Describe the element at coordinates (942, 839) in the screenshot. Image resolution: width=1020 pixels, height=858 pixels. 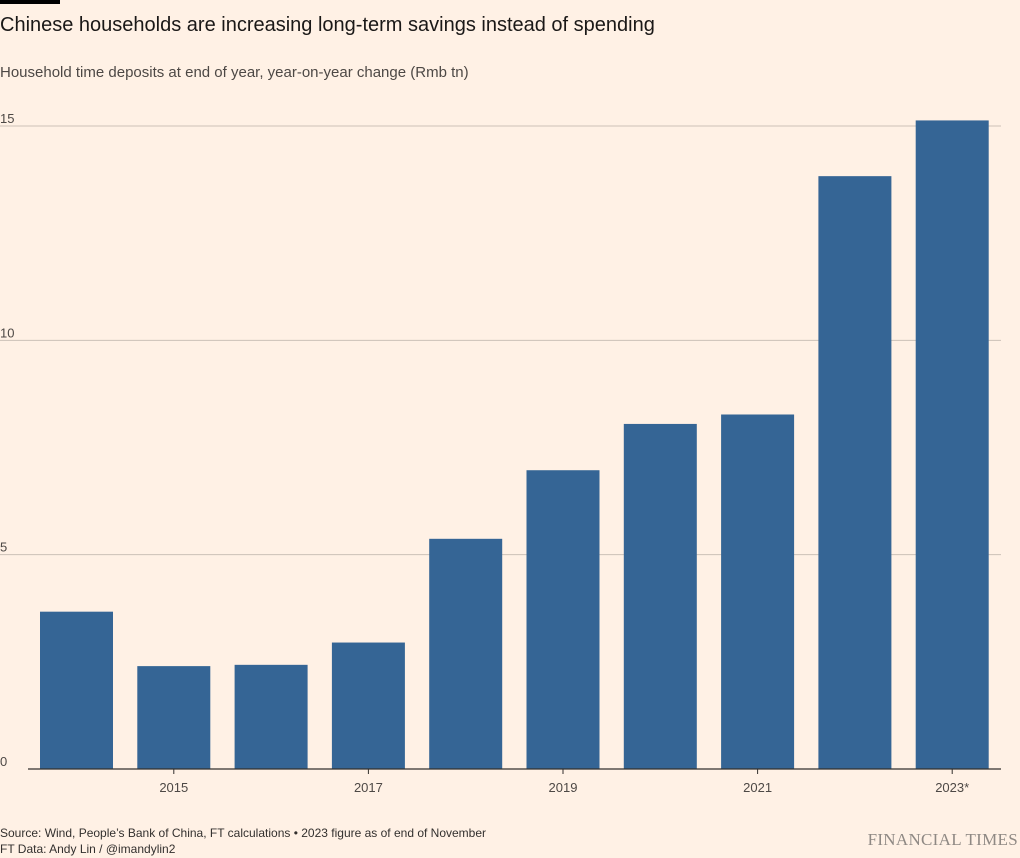
I see `ft-logo: FINANCIAL TIMES` at that location.